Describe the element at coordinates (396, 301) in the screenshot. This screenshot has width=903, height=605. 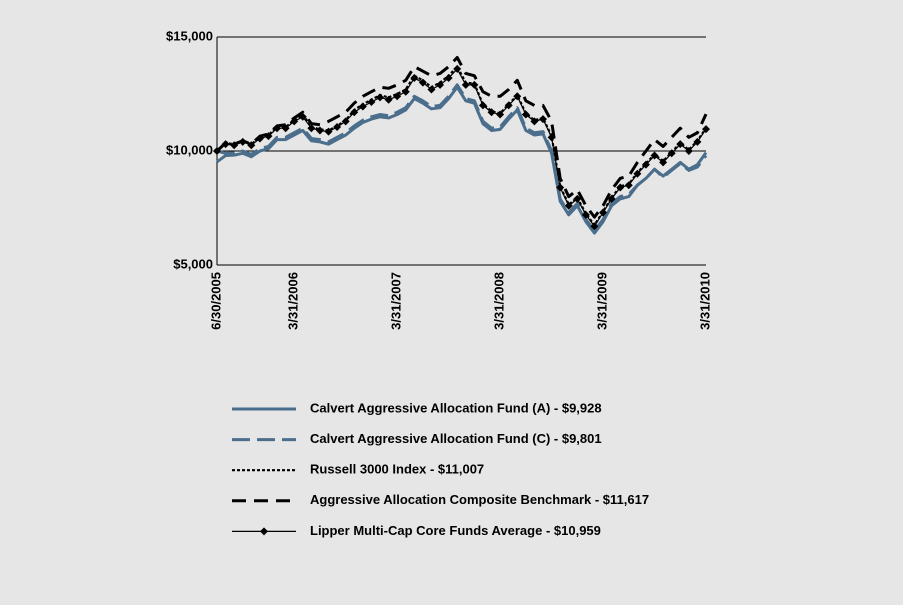
I see `x-tick-label: 3/31/2007` at that location.